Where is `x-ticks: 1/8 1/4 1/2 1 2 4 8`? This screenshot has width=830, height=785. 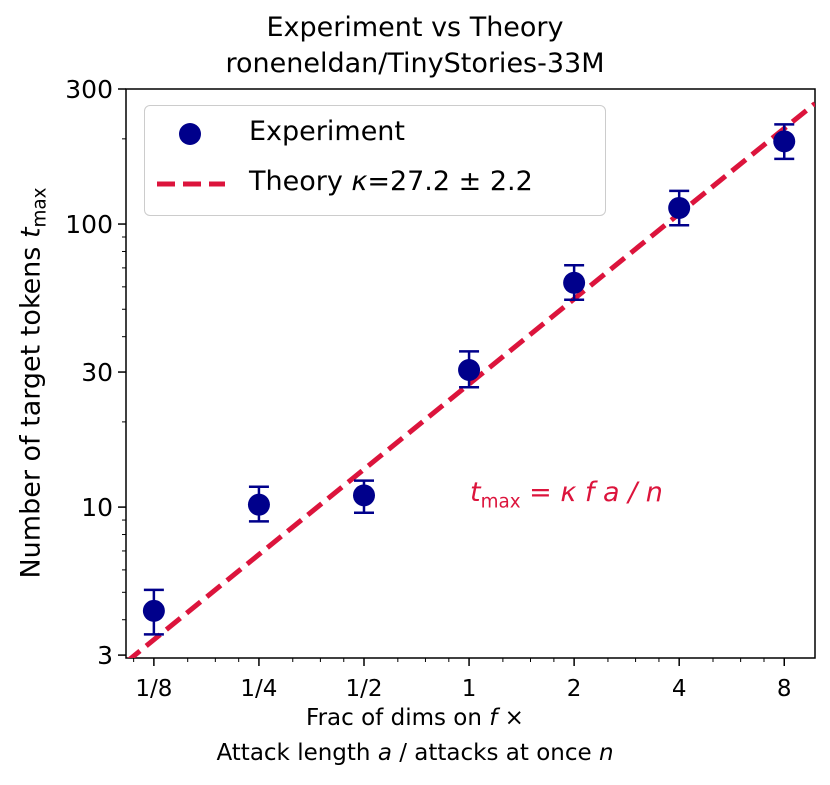
x-ticks: 1/8 1/4 1/2 1 2 4 8 is located at coordinates (462, 680).